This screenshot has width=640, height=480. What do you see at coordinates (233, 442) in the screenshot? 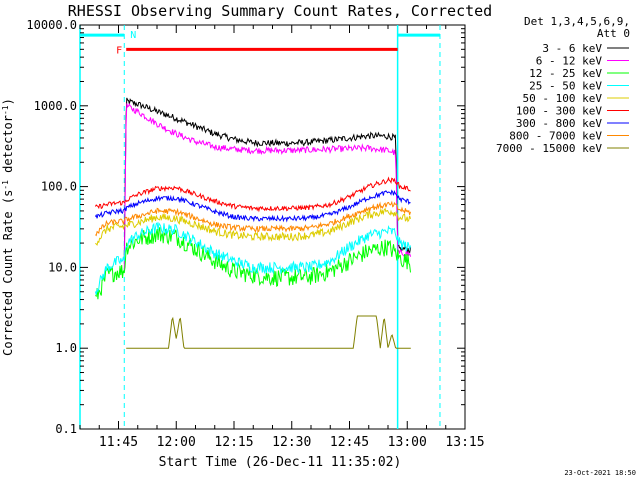
I see `x-tick-label: 12:15` at bounding box center [233, 442].